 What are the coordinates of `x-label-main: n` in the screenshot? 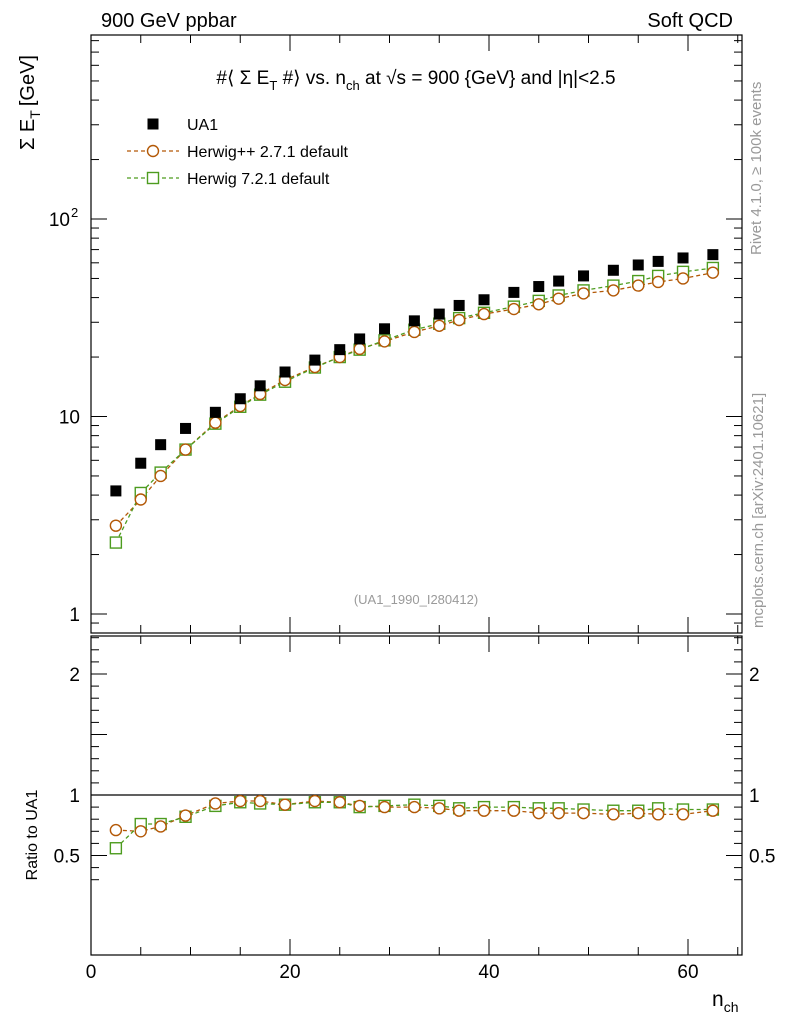 It's located at (718, 999).